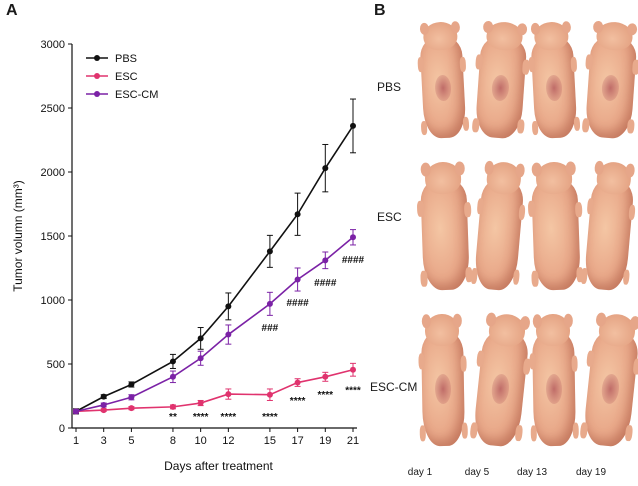  I want to click on group-label-esc: ESC, so click(389, 217).